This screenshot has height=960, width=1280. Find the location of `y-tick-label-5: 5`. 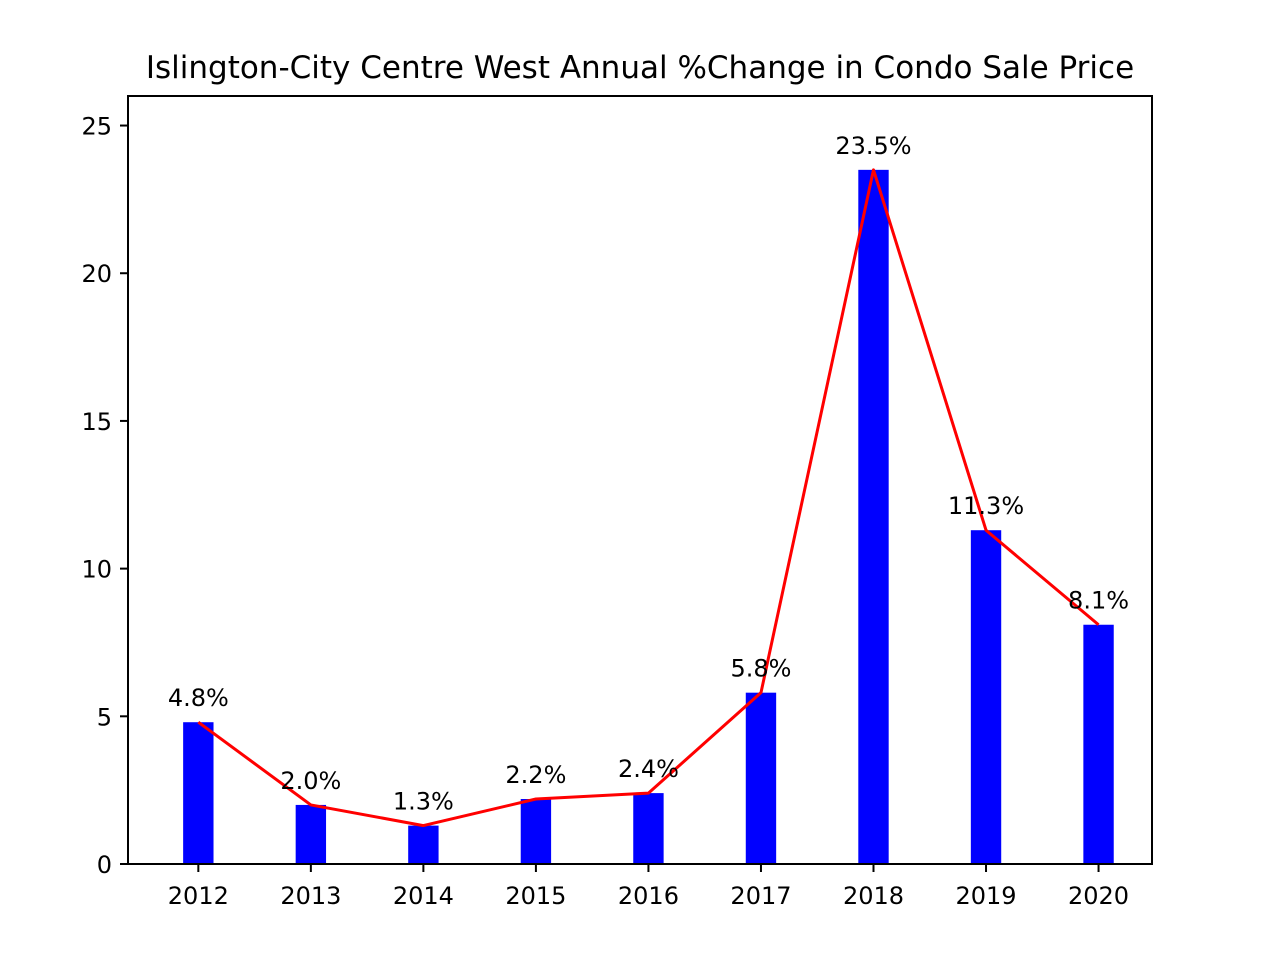

y-tick-label-5: 5 is located at coordinates (104, 717).